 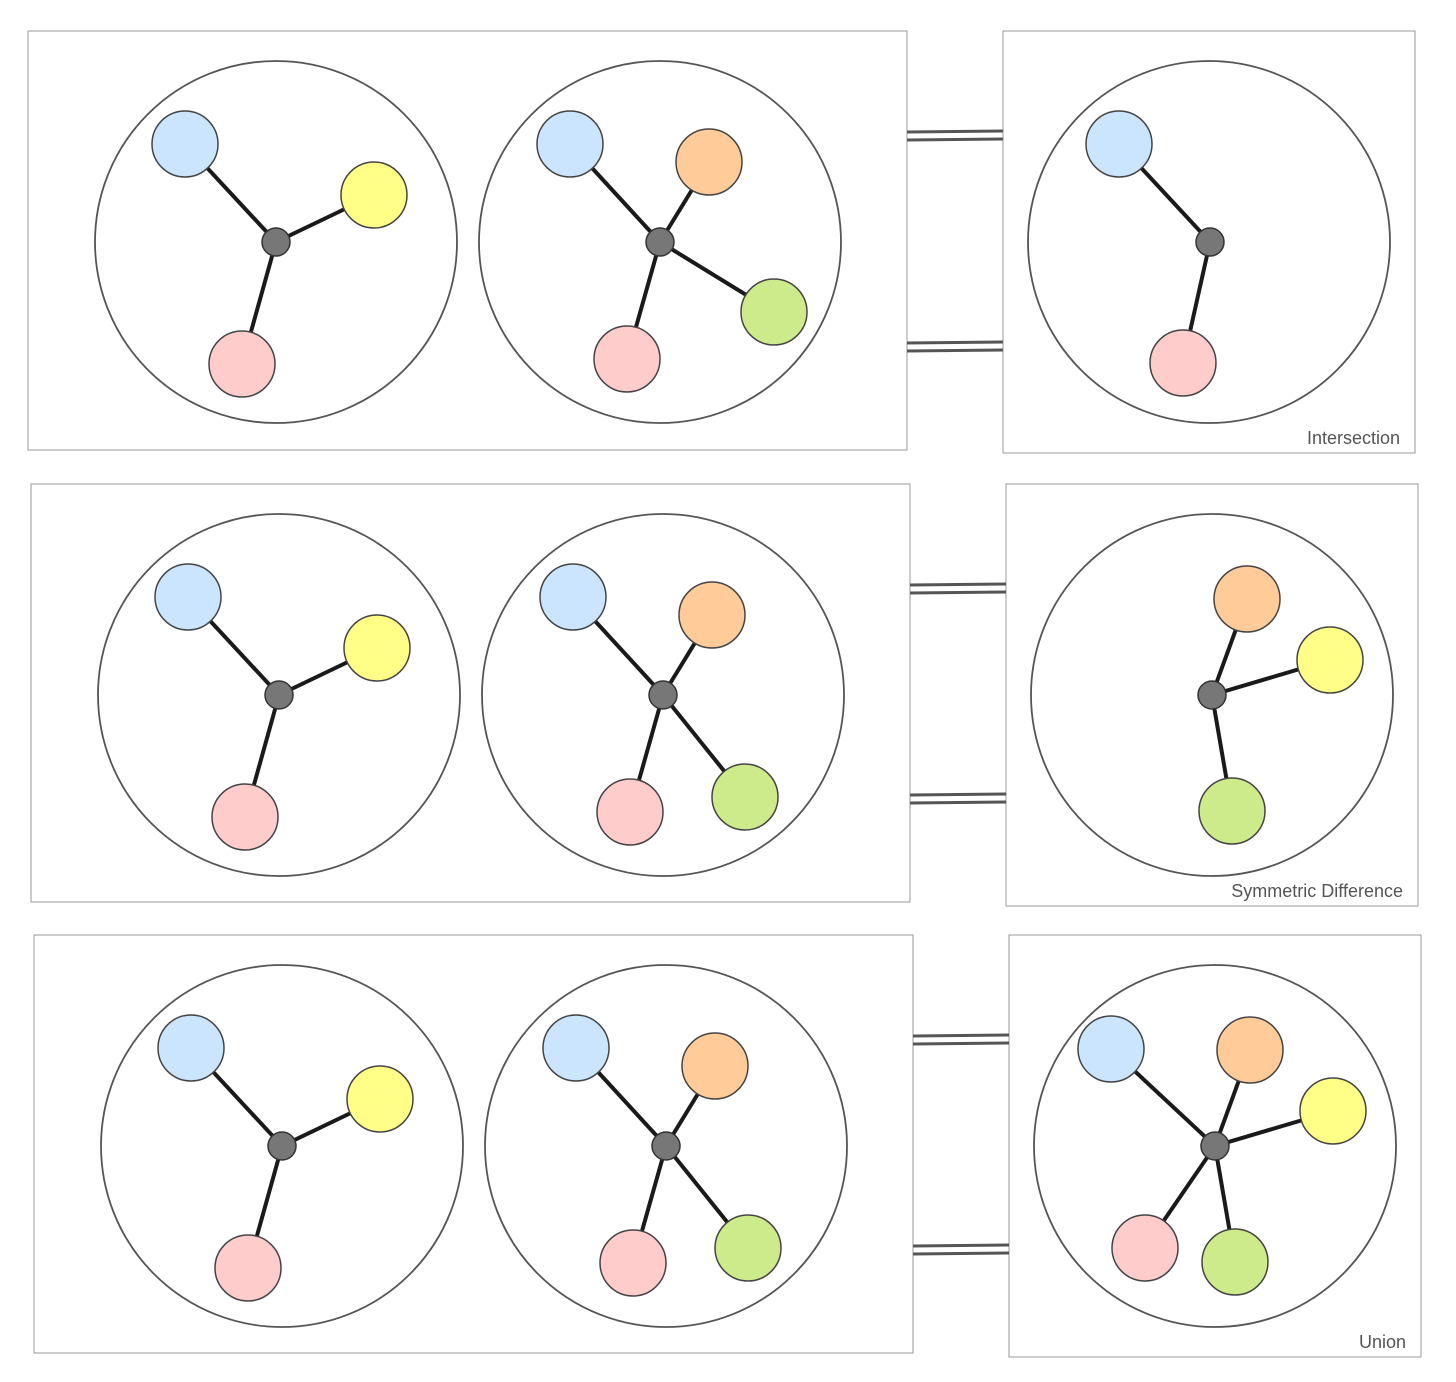 I want to click on symmetric-difference-result-hub-node, so click(x=1212, y=695).